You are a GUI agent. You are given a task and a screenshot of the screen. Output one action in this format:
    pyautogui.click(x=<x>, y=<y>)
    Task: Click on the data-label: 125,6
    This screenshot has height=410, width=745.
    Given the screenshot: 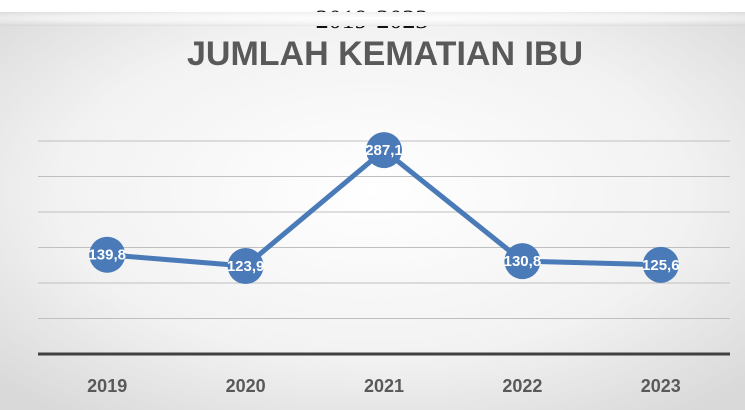 What is the action you would take?
    pyautogui.click(x=661, y=265)
    